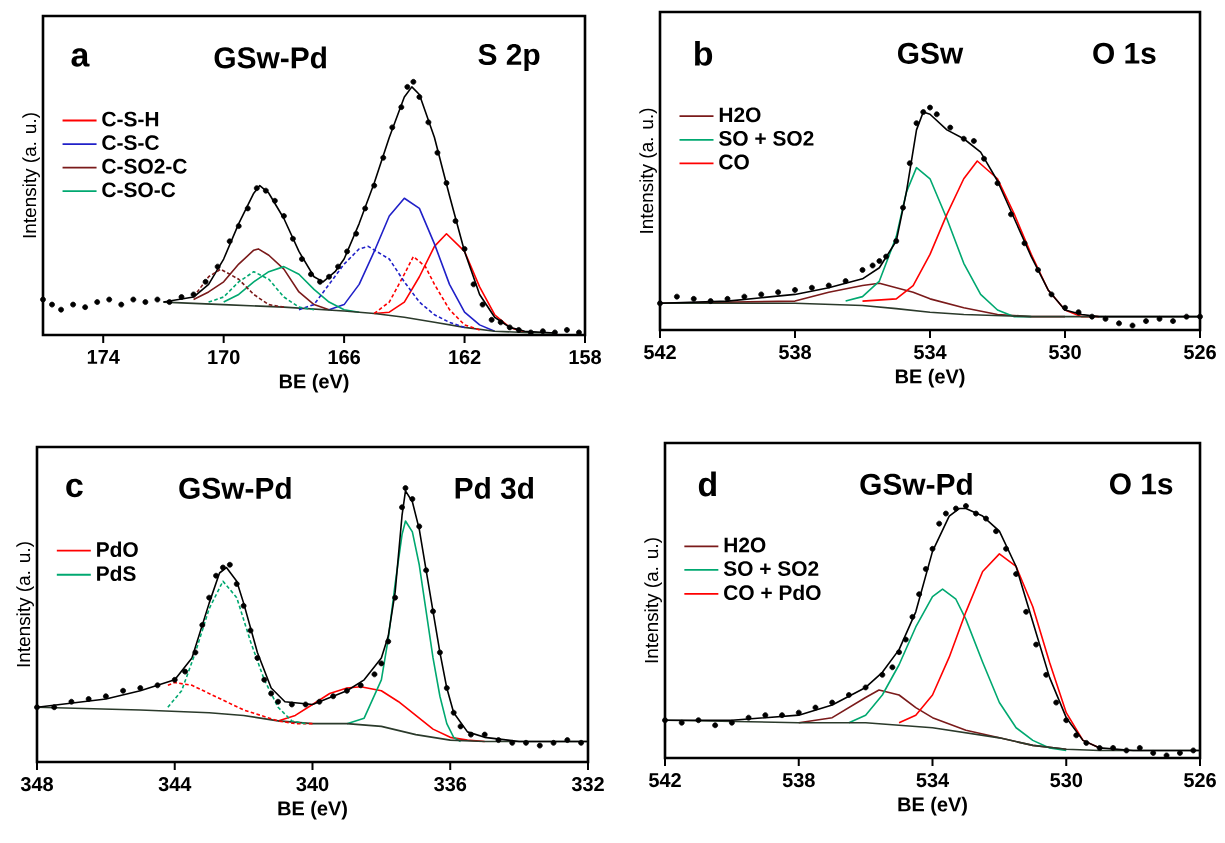 Image resolution: width=1225 pixels, height=843 pixels. I want to click on x-tick-label: 348, so click(36, 784).